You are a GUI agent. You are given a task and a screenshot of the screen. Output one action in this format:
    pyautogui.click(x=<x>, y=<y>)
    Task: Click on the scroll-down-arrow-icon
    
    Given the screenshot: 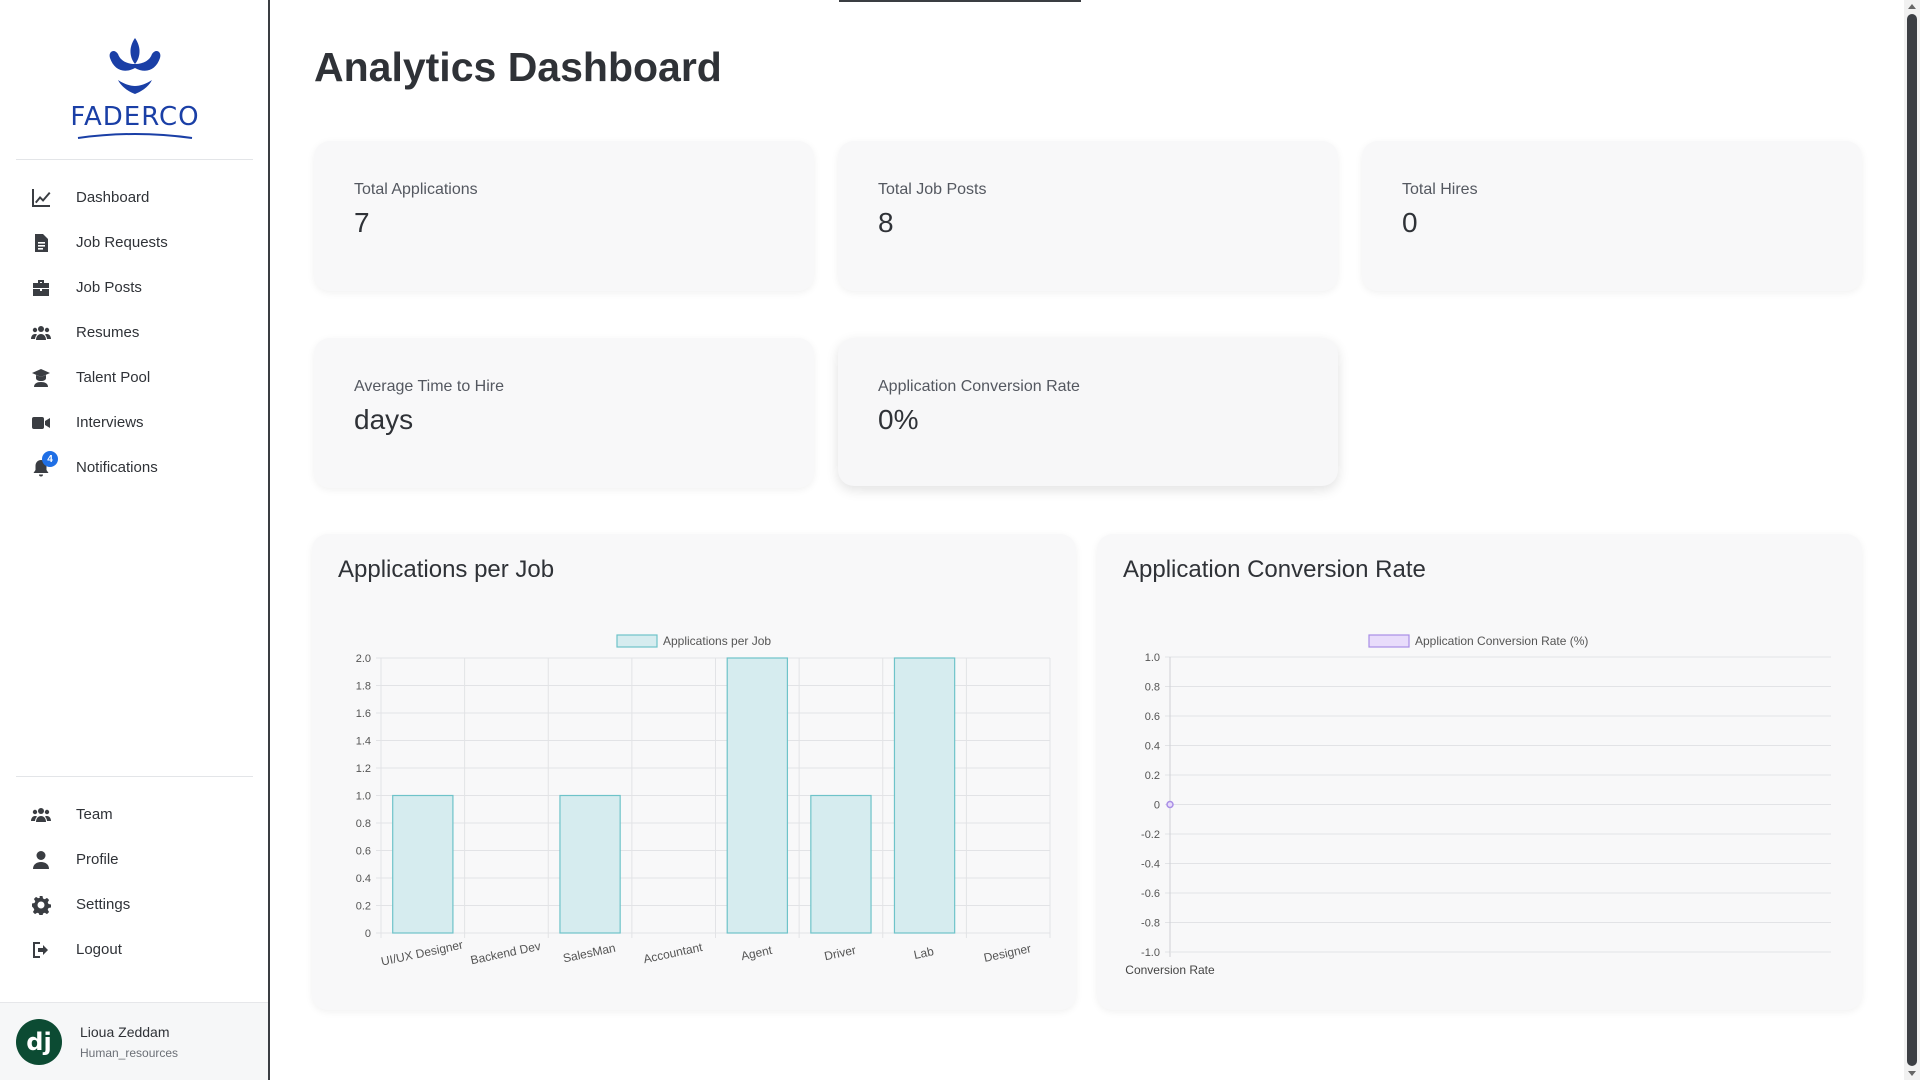 What is the action you would take?
    pyautogui.click(x=1912, y=1073)
    